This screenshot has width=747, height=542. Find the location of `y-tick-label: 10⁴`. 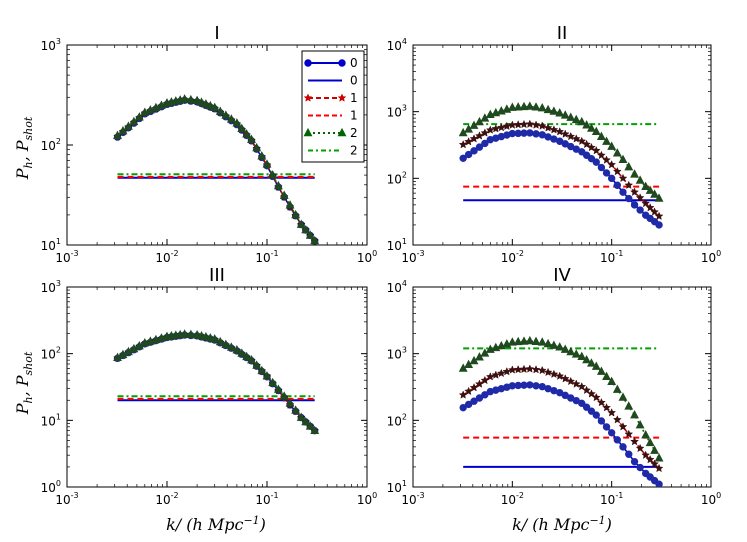

y-tick-label: 10⁴ is located at coordinates (397, 45).